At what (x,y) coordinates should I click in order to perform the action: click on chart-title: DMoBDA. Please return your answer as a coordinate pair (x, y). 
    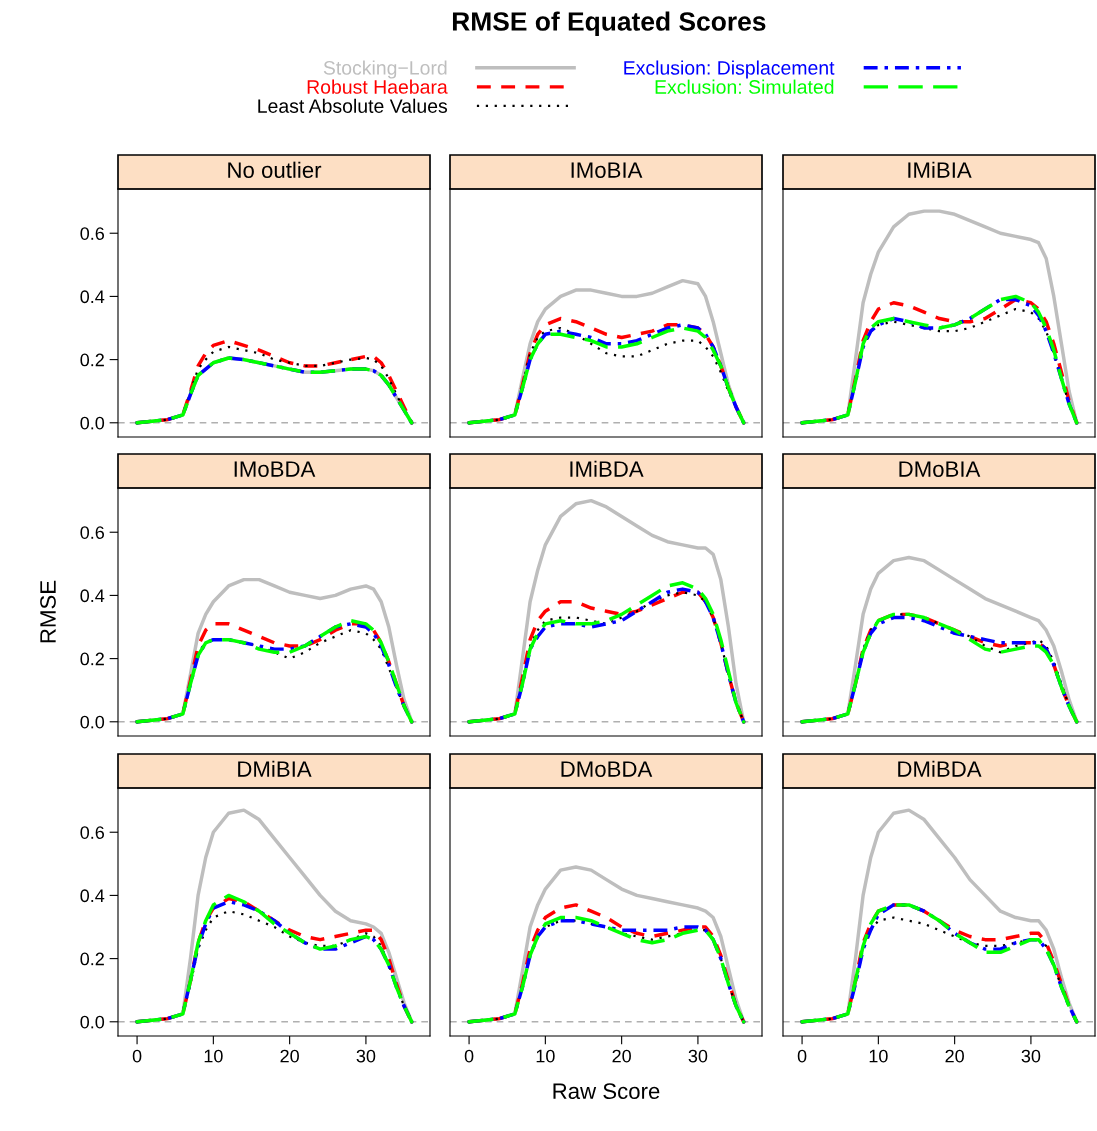
    Looking at the image, I should click on (607, 769).